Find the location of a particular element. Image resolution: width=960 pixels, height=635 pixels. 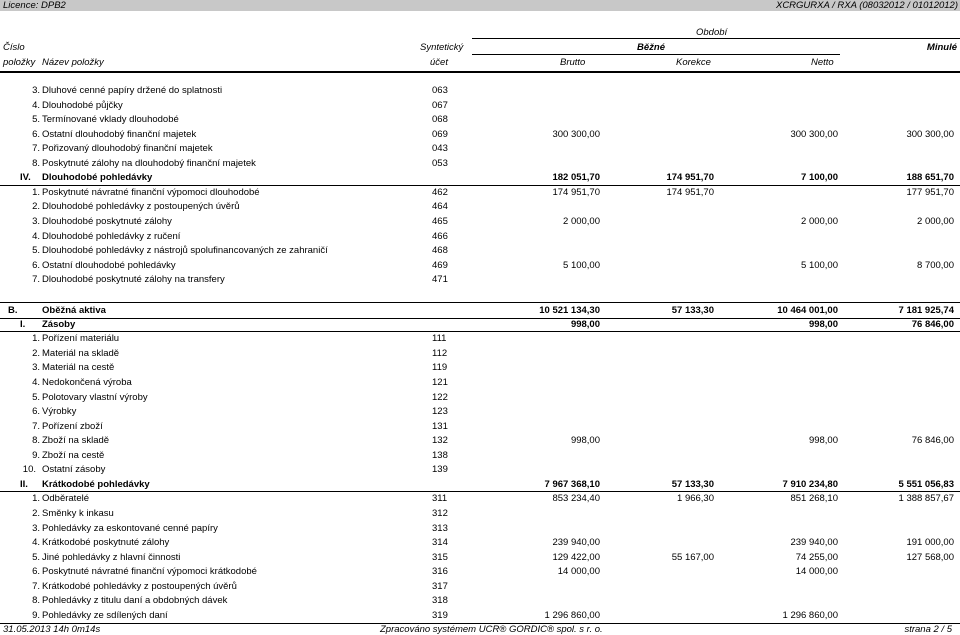

row-brutto: 2 000,00 is located at coordinates (581, 221).